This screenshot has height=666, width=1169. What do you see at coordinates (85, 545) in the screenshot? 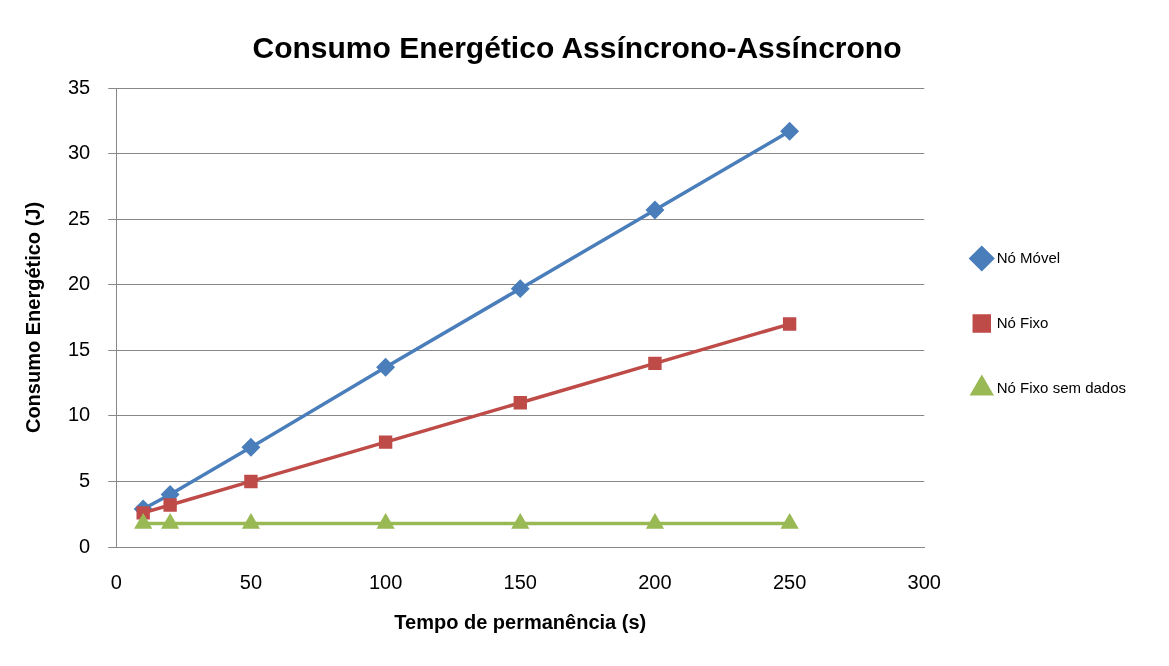
I see `y-tick-label: 0` at bounding box center [85, 545].